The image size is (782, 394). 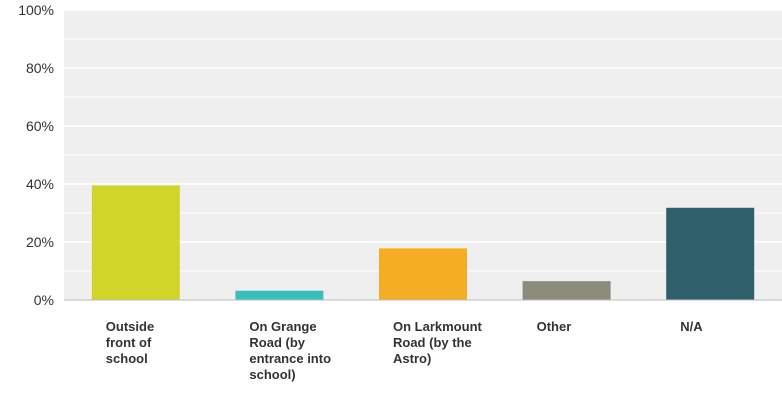 I want to click on x-category-label: Other, so click(x=554, y=326).